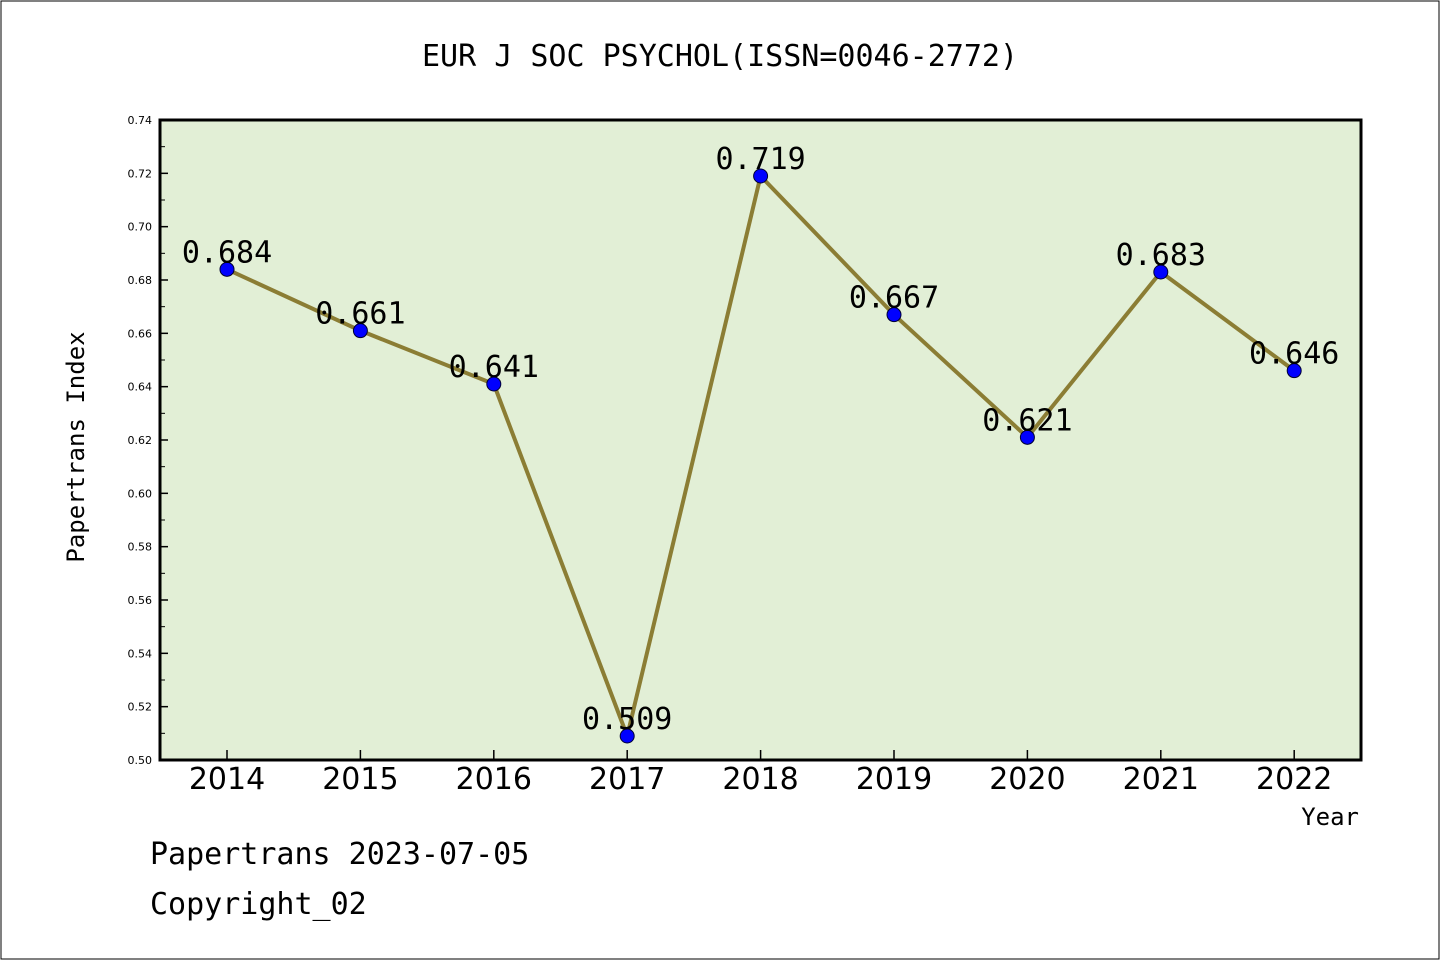  What do you see at coordinates (339, 854) in the screenshot?
I see `footer-date: Papertrans 2023-07-05` at bounding box center [339, 854].